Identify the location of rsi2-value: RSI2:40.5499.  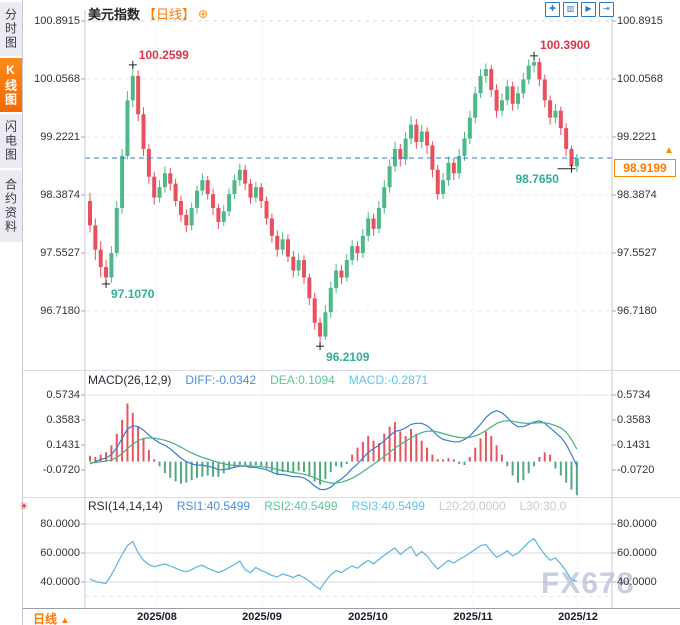
(301, 506).